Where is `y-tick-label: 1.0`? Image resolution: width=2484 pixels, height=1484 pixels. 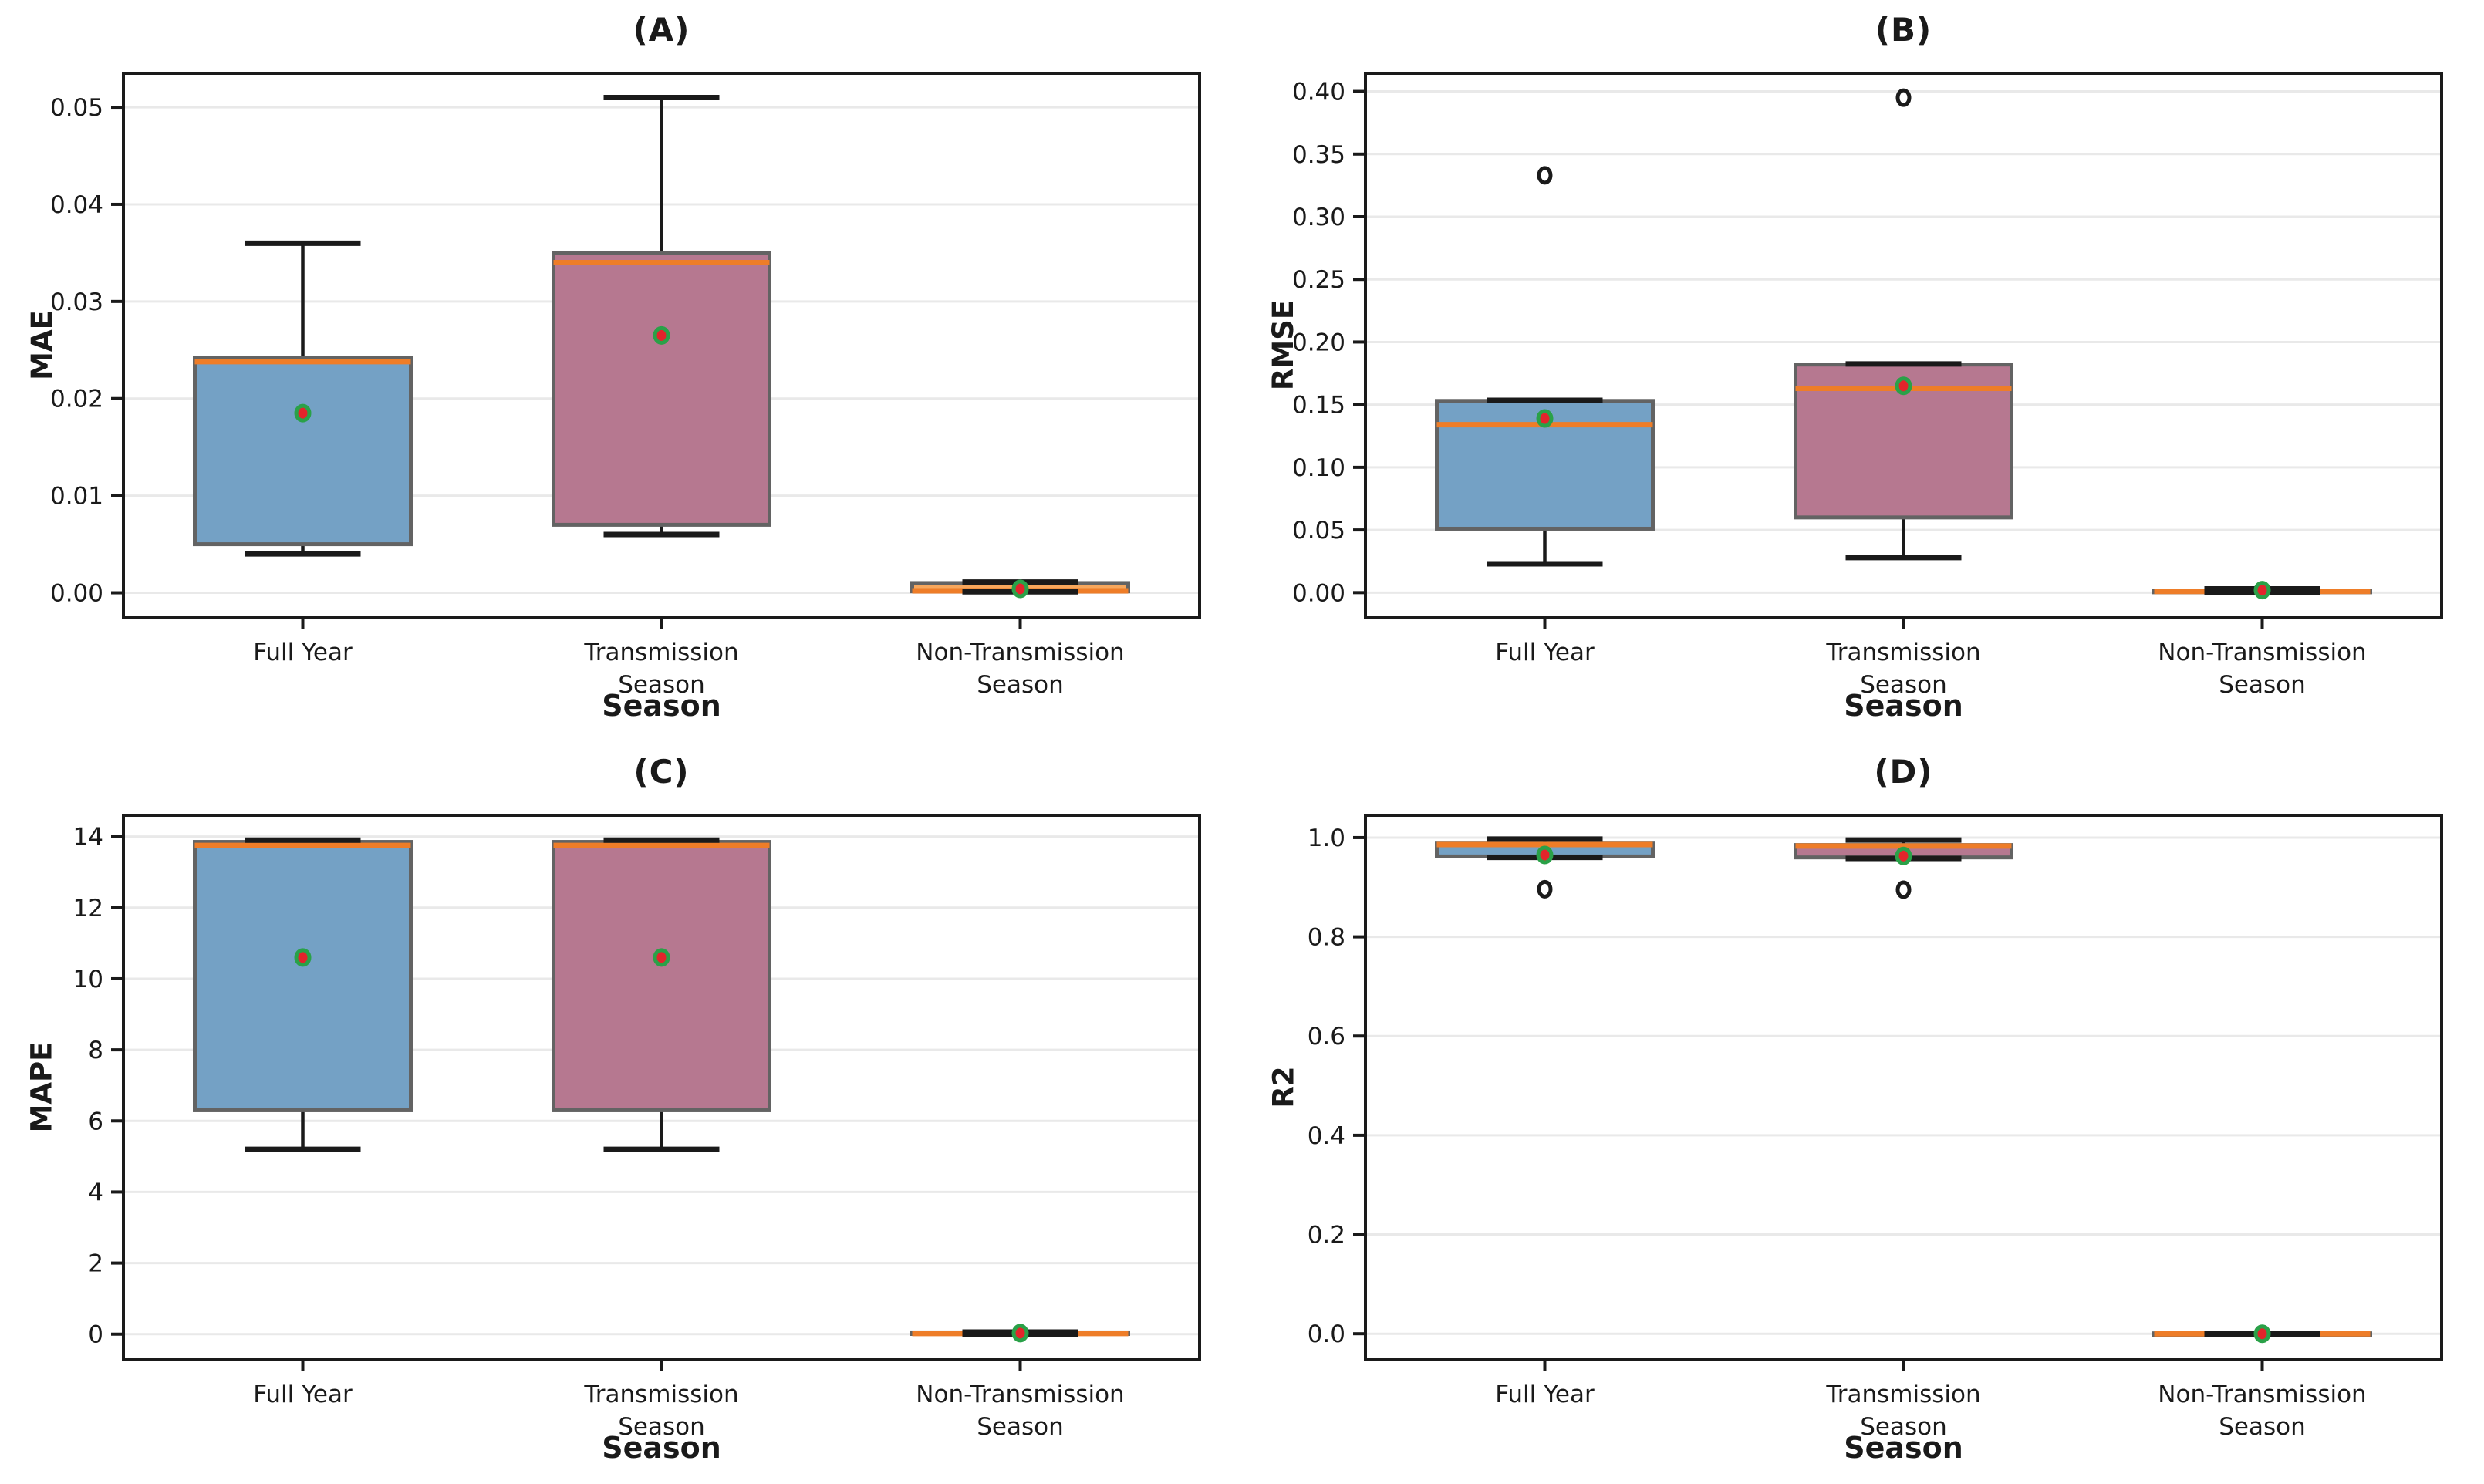 y-tick-label: 1.0 is located at coordinates (1326, 838).